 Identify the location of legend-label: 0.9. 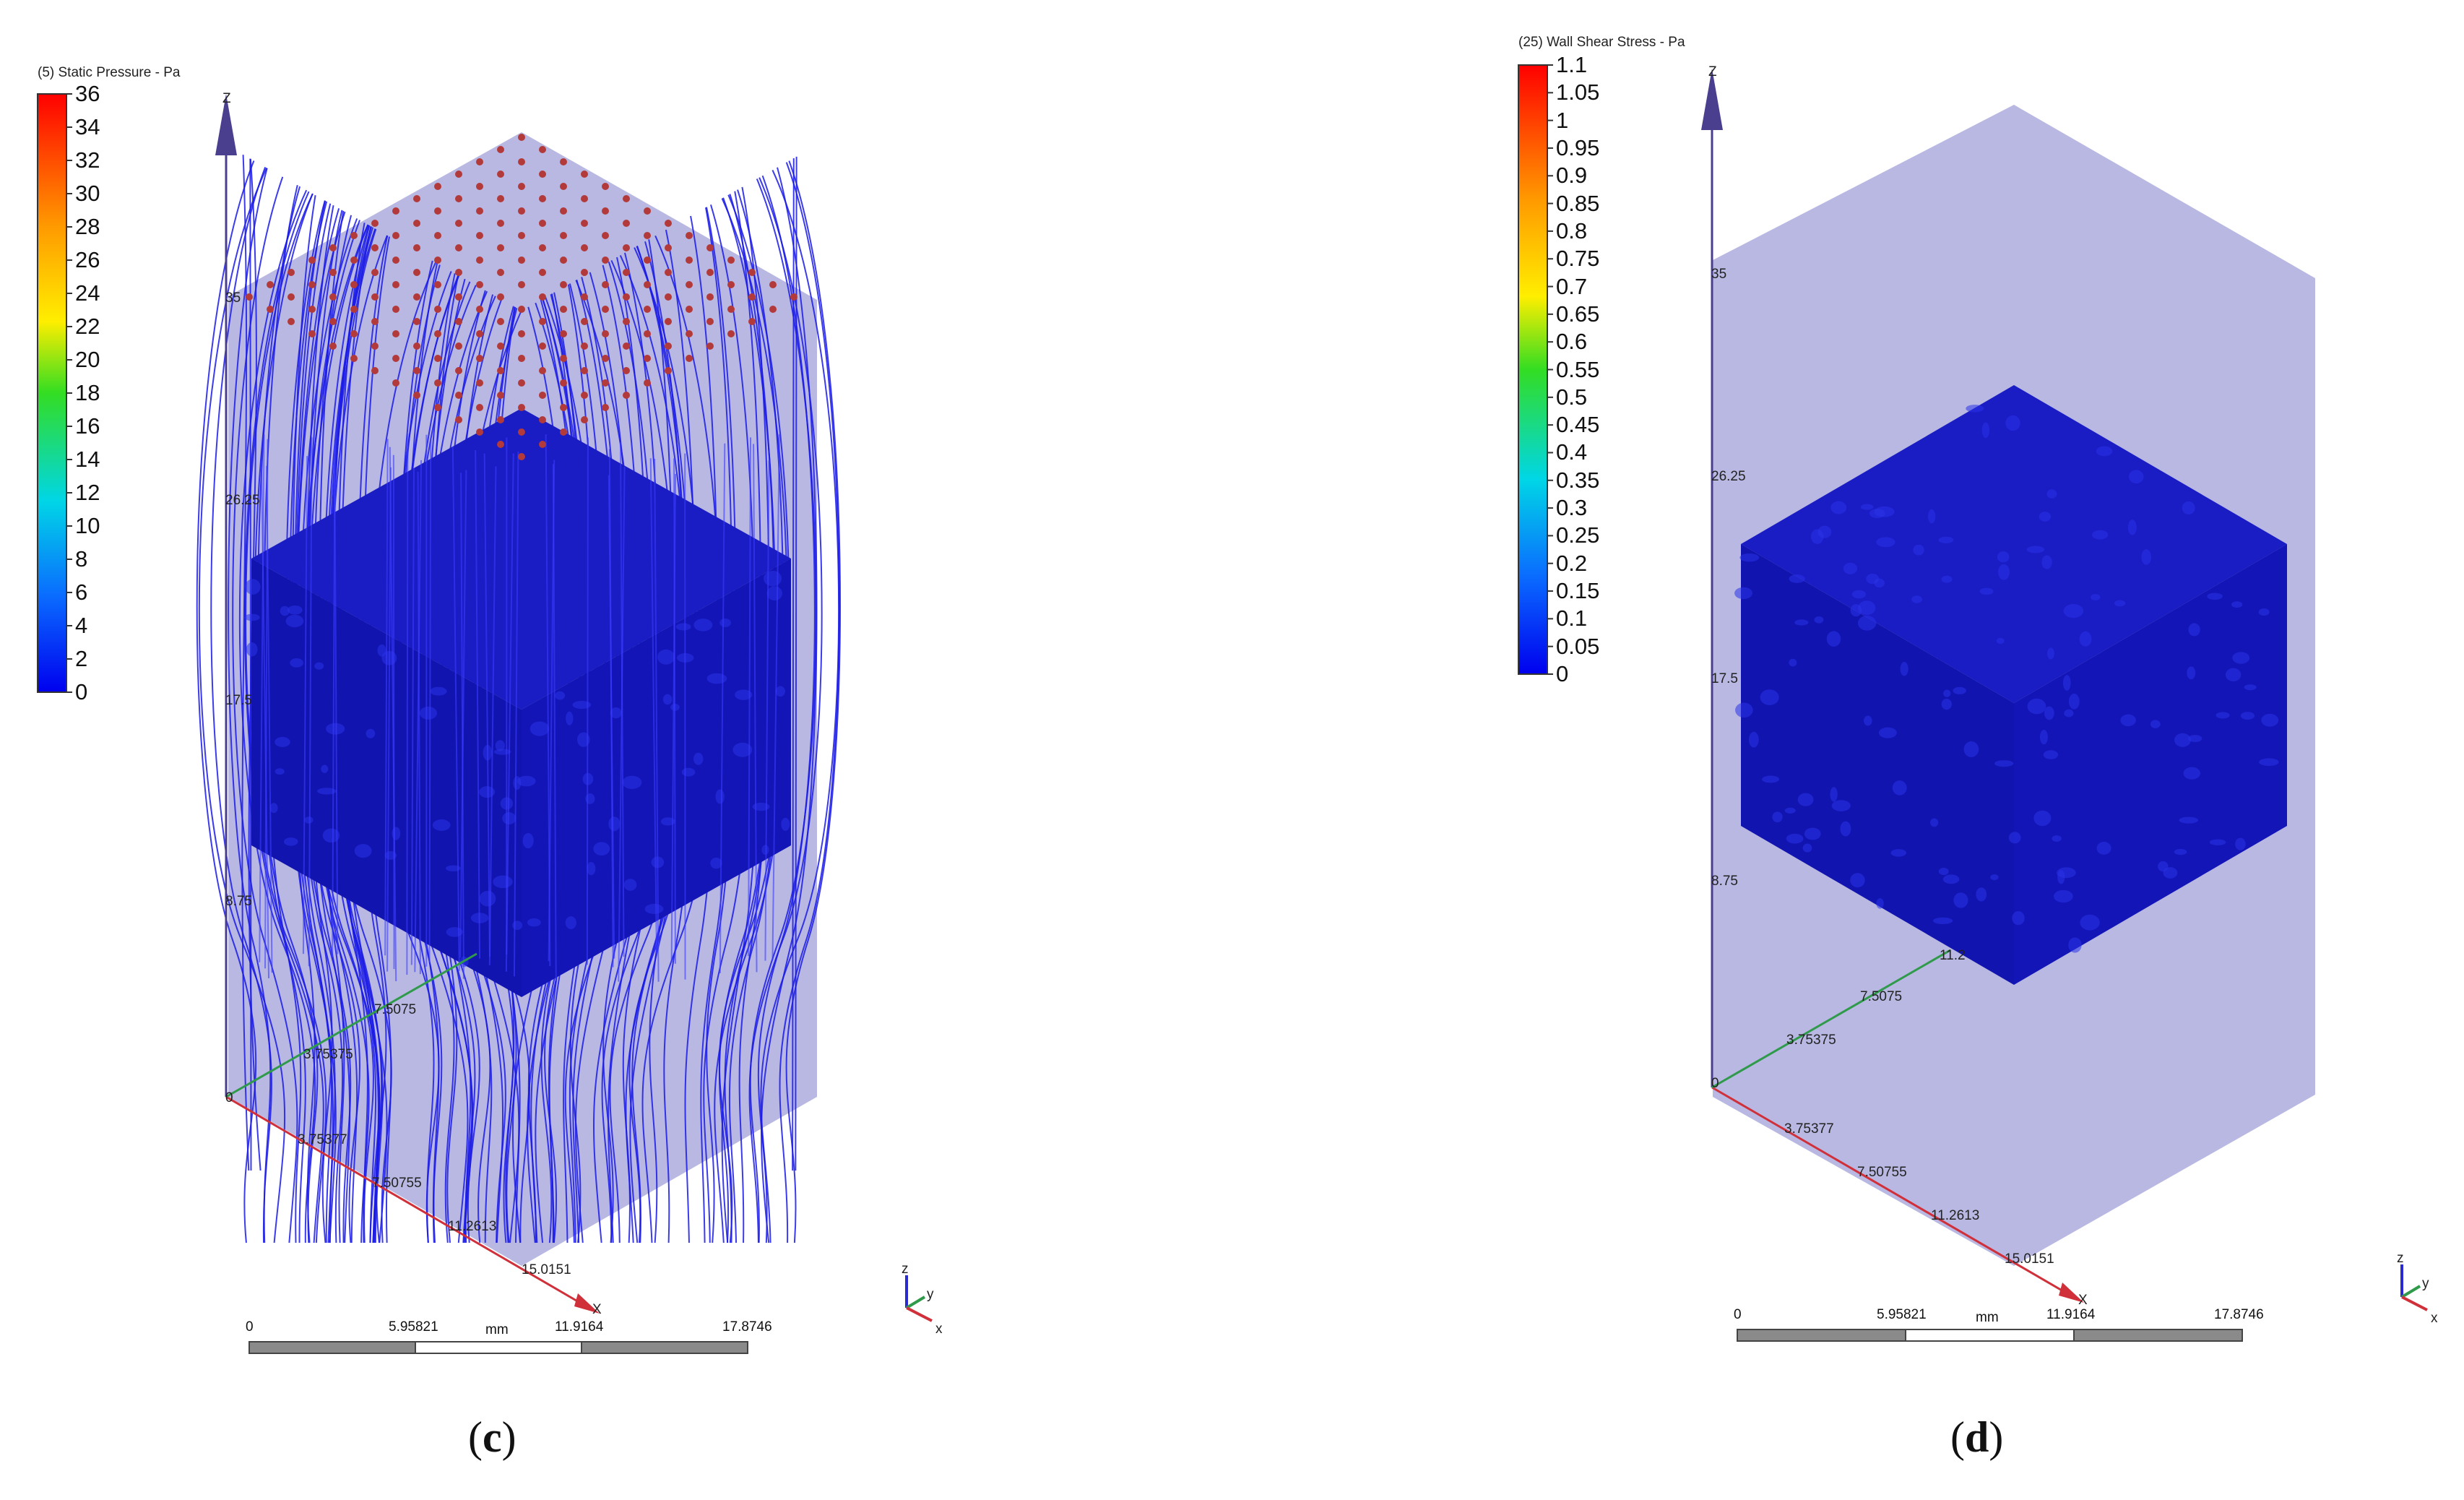
(1572, 176).